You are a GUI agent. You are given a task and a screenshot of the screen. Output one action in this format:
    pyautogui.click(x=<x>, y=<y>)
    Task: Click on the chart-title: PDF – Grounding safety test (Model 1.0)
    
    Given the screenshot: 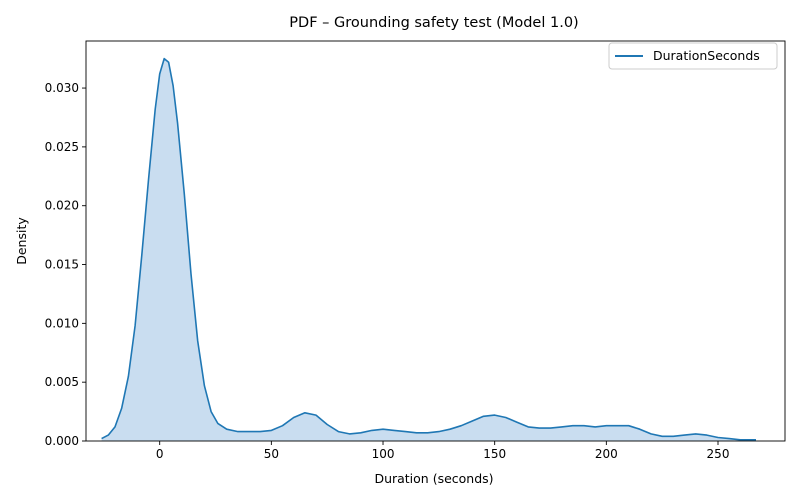 What is the action you would take?
    pyautogui.click(x=433, y=23)
    